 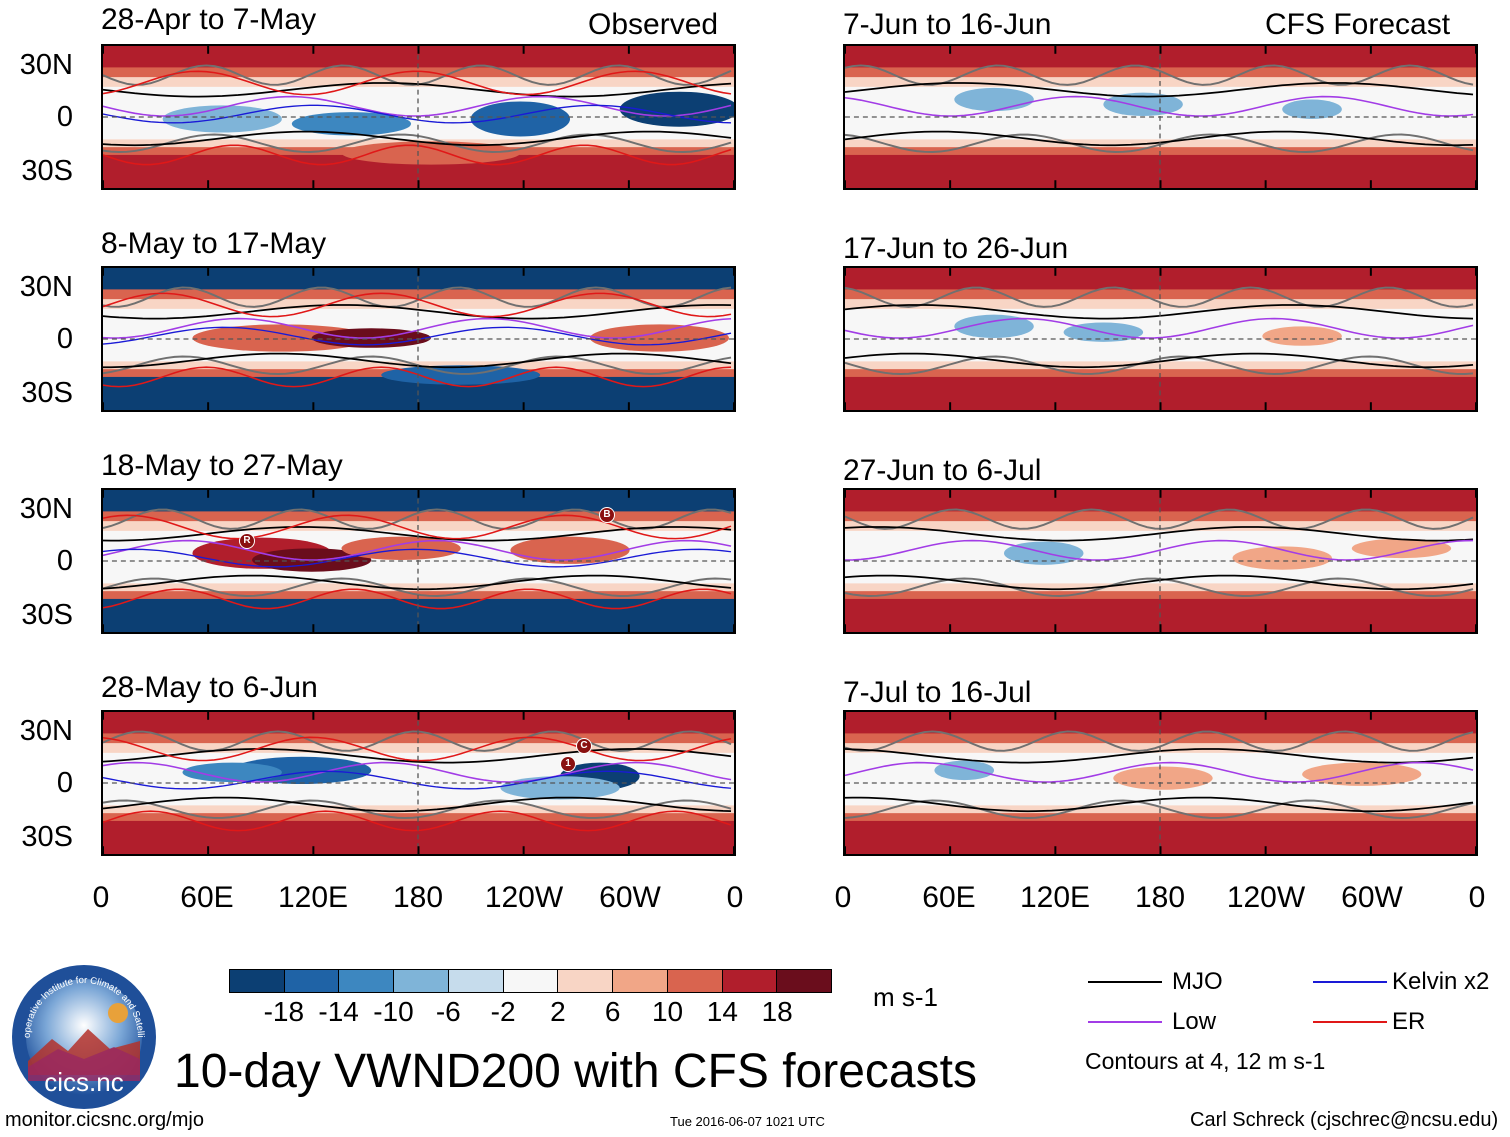 I want to click on panel-title-fcst-1: 7-Jun to 16-Jun, so click(x=947, y=24).